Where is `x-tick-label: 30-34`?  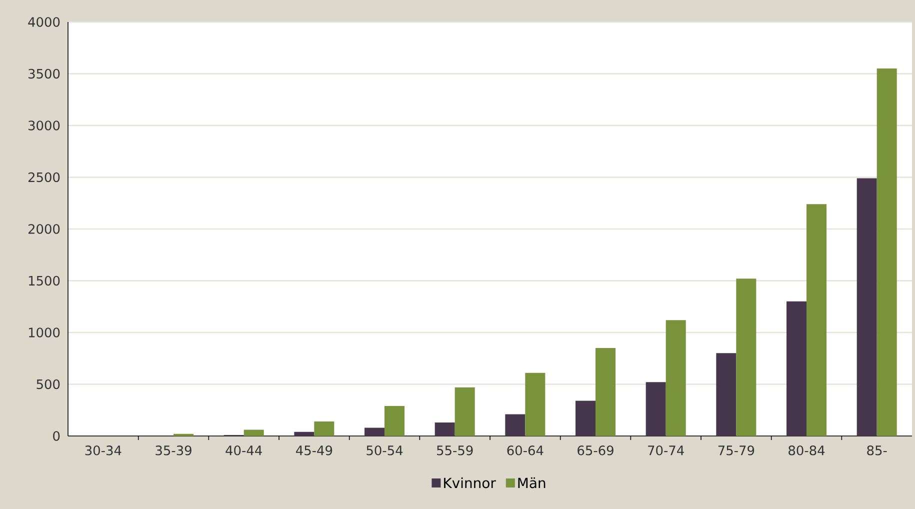 x-tick-label: 30-34 is located at coordinates (103, 451).